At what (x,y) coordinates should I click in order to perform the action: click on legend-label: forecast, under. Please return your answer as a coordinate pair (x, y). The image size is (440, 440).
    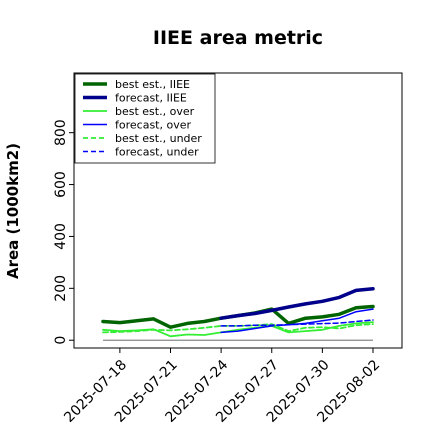
    Looking at the image, I should click on (157, 151).